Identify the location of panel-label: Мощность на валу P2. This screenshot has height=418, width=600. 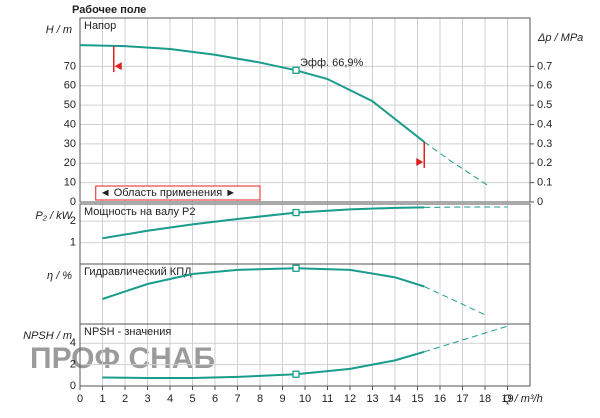
(140, 212).